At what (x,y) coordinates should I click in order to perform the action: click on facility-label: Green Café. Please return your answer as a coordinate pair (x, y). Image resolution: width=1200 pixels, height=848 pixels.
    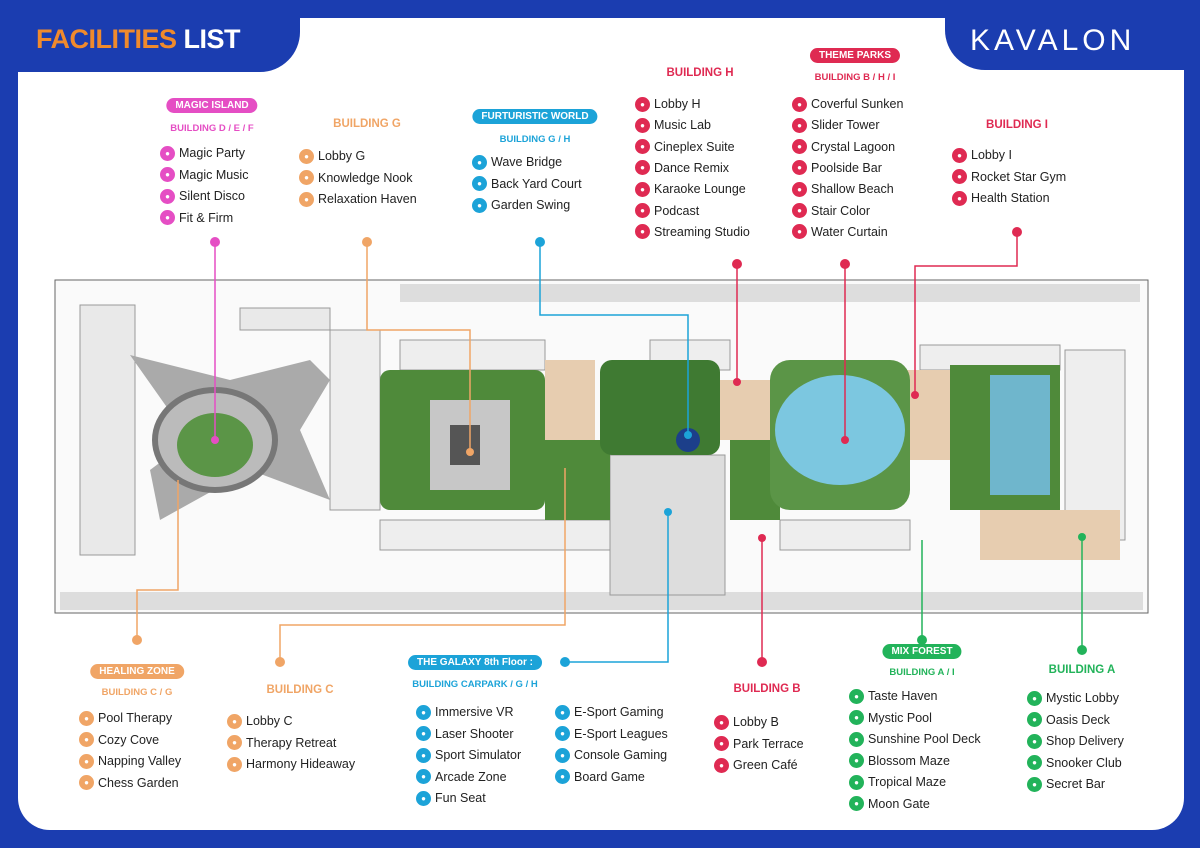
    Looking at the image, I should click on (765, 765).